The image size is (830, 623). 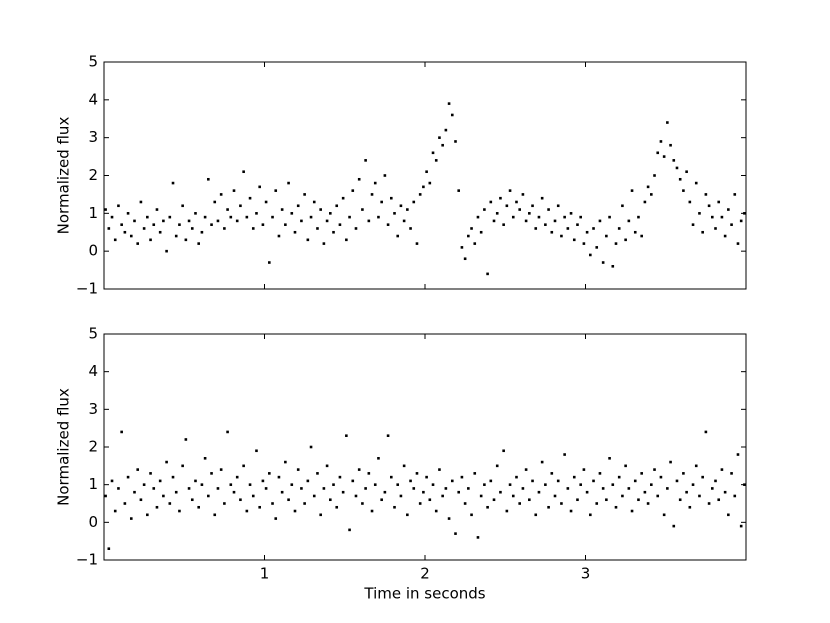 I want to click on y-tick-label: 1, so click(x=93, y=213).